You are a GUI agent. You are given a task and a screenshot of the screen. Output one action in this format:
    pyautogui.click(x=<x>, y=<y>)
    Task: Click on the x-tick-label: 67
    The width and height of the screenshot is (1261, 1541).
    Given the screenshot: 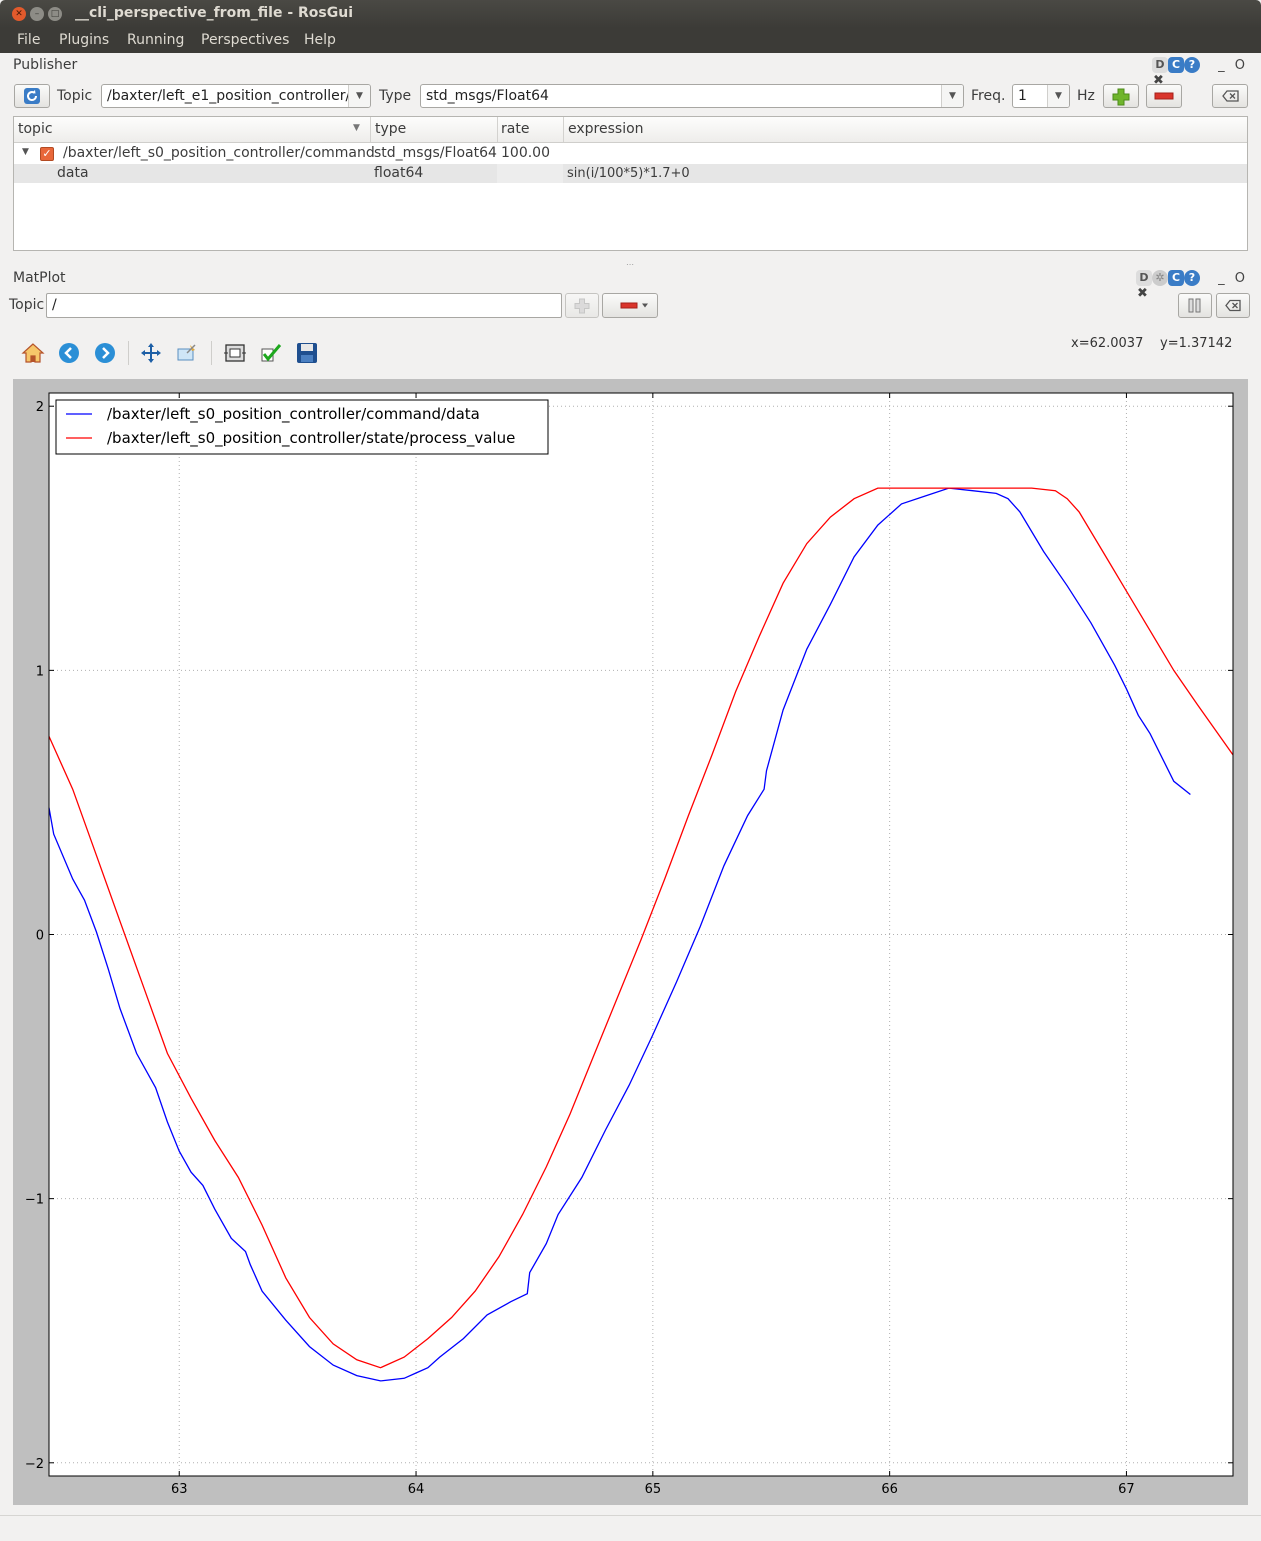 What is the action you would take?
    pyautogui.click(x=1126, y=1489)
    